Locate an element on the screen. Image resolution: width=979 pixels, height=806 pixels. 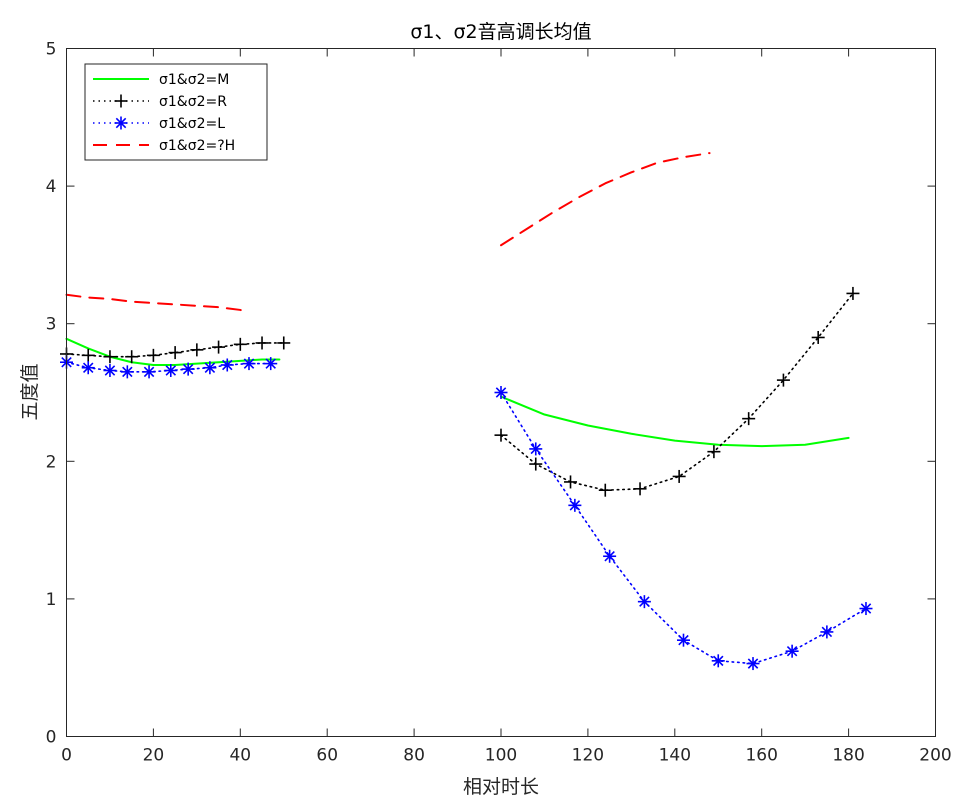
y-tick-label: 4 is located at coordinates (51, 187).